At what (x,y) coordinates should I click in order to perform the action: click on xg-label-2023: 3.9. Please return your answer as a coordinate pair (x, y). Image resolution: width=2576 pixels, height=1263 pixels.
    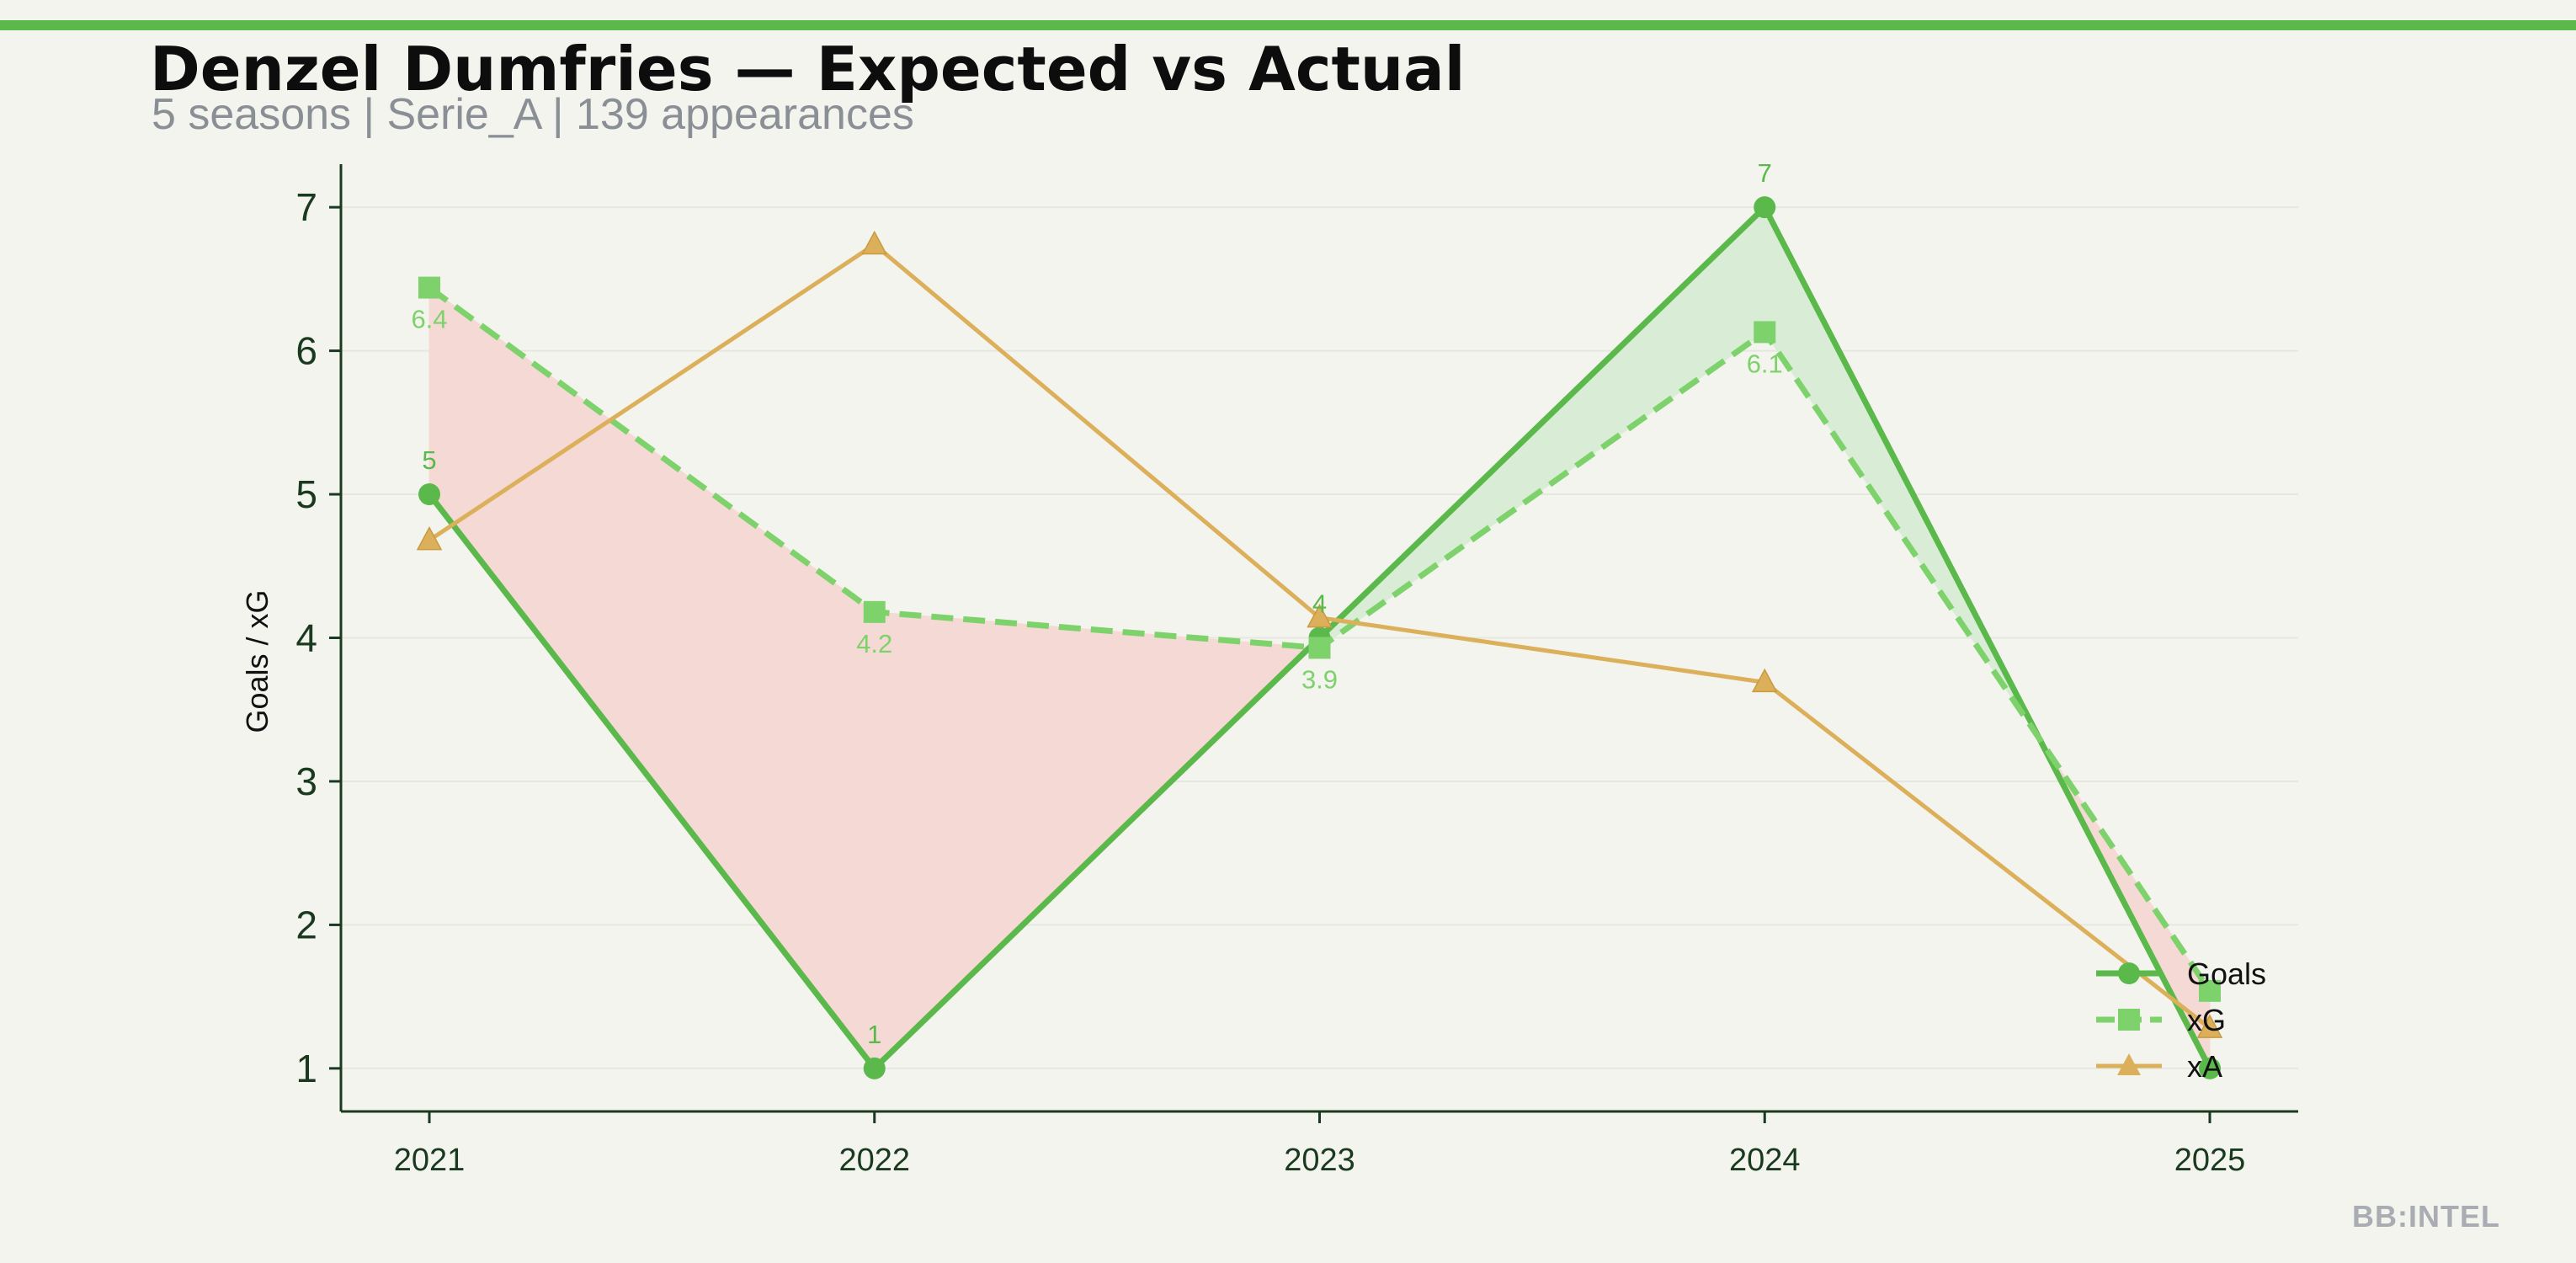
    Looking at the image, I should click on (1320, 679).